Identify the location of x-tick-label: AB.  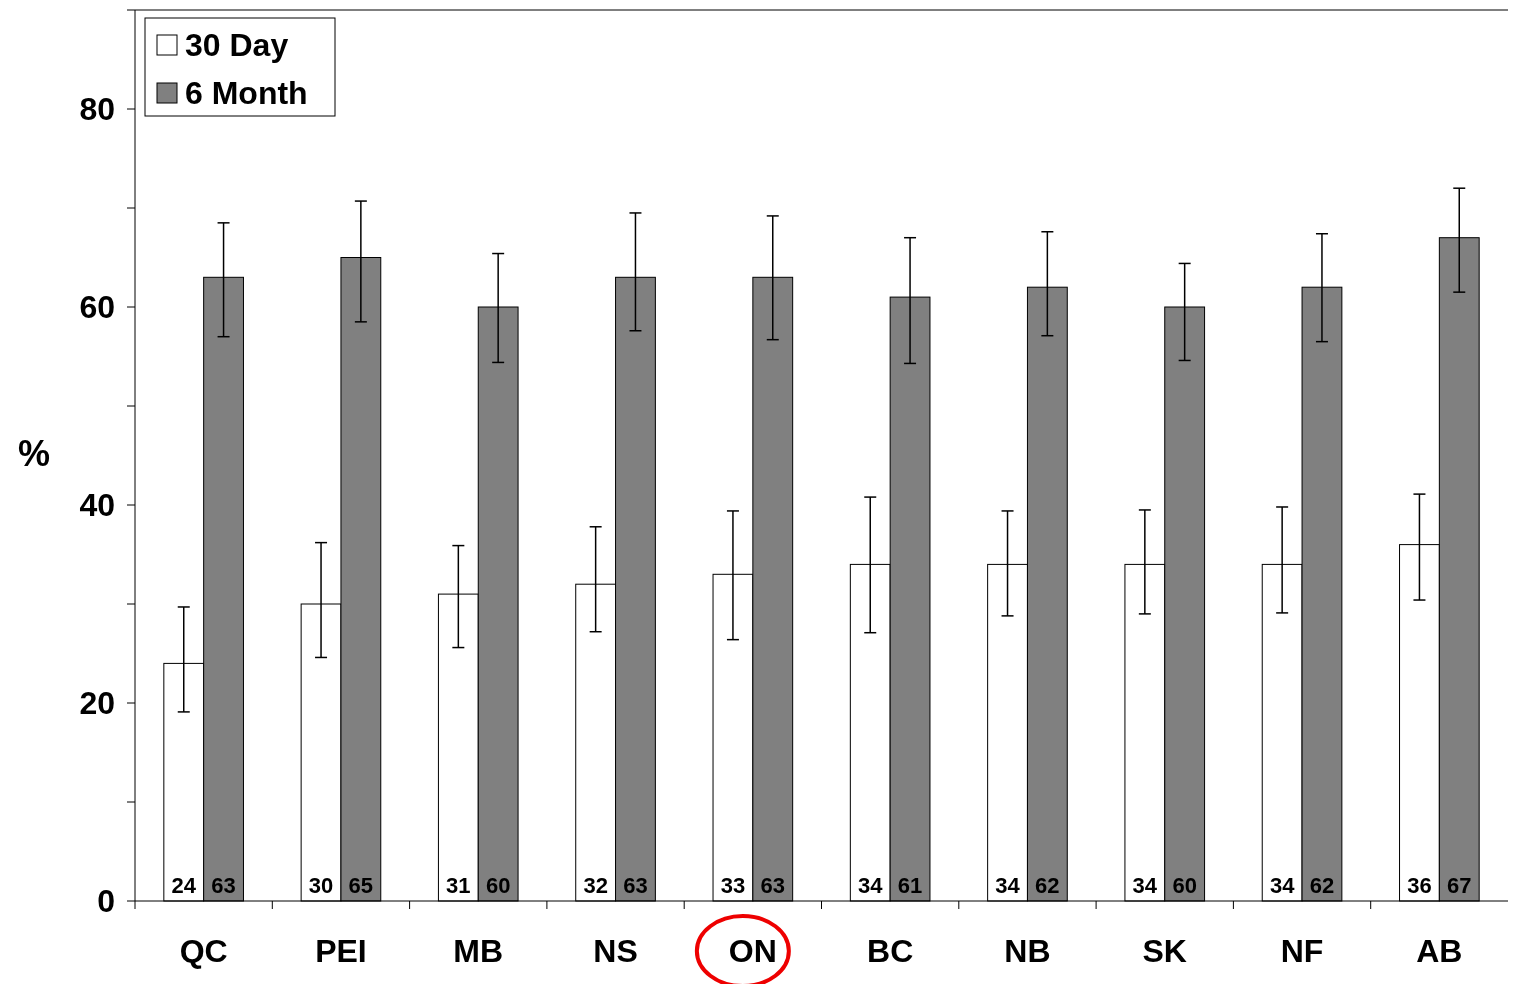
(1439, 951).